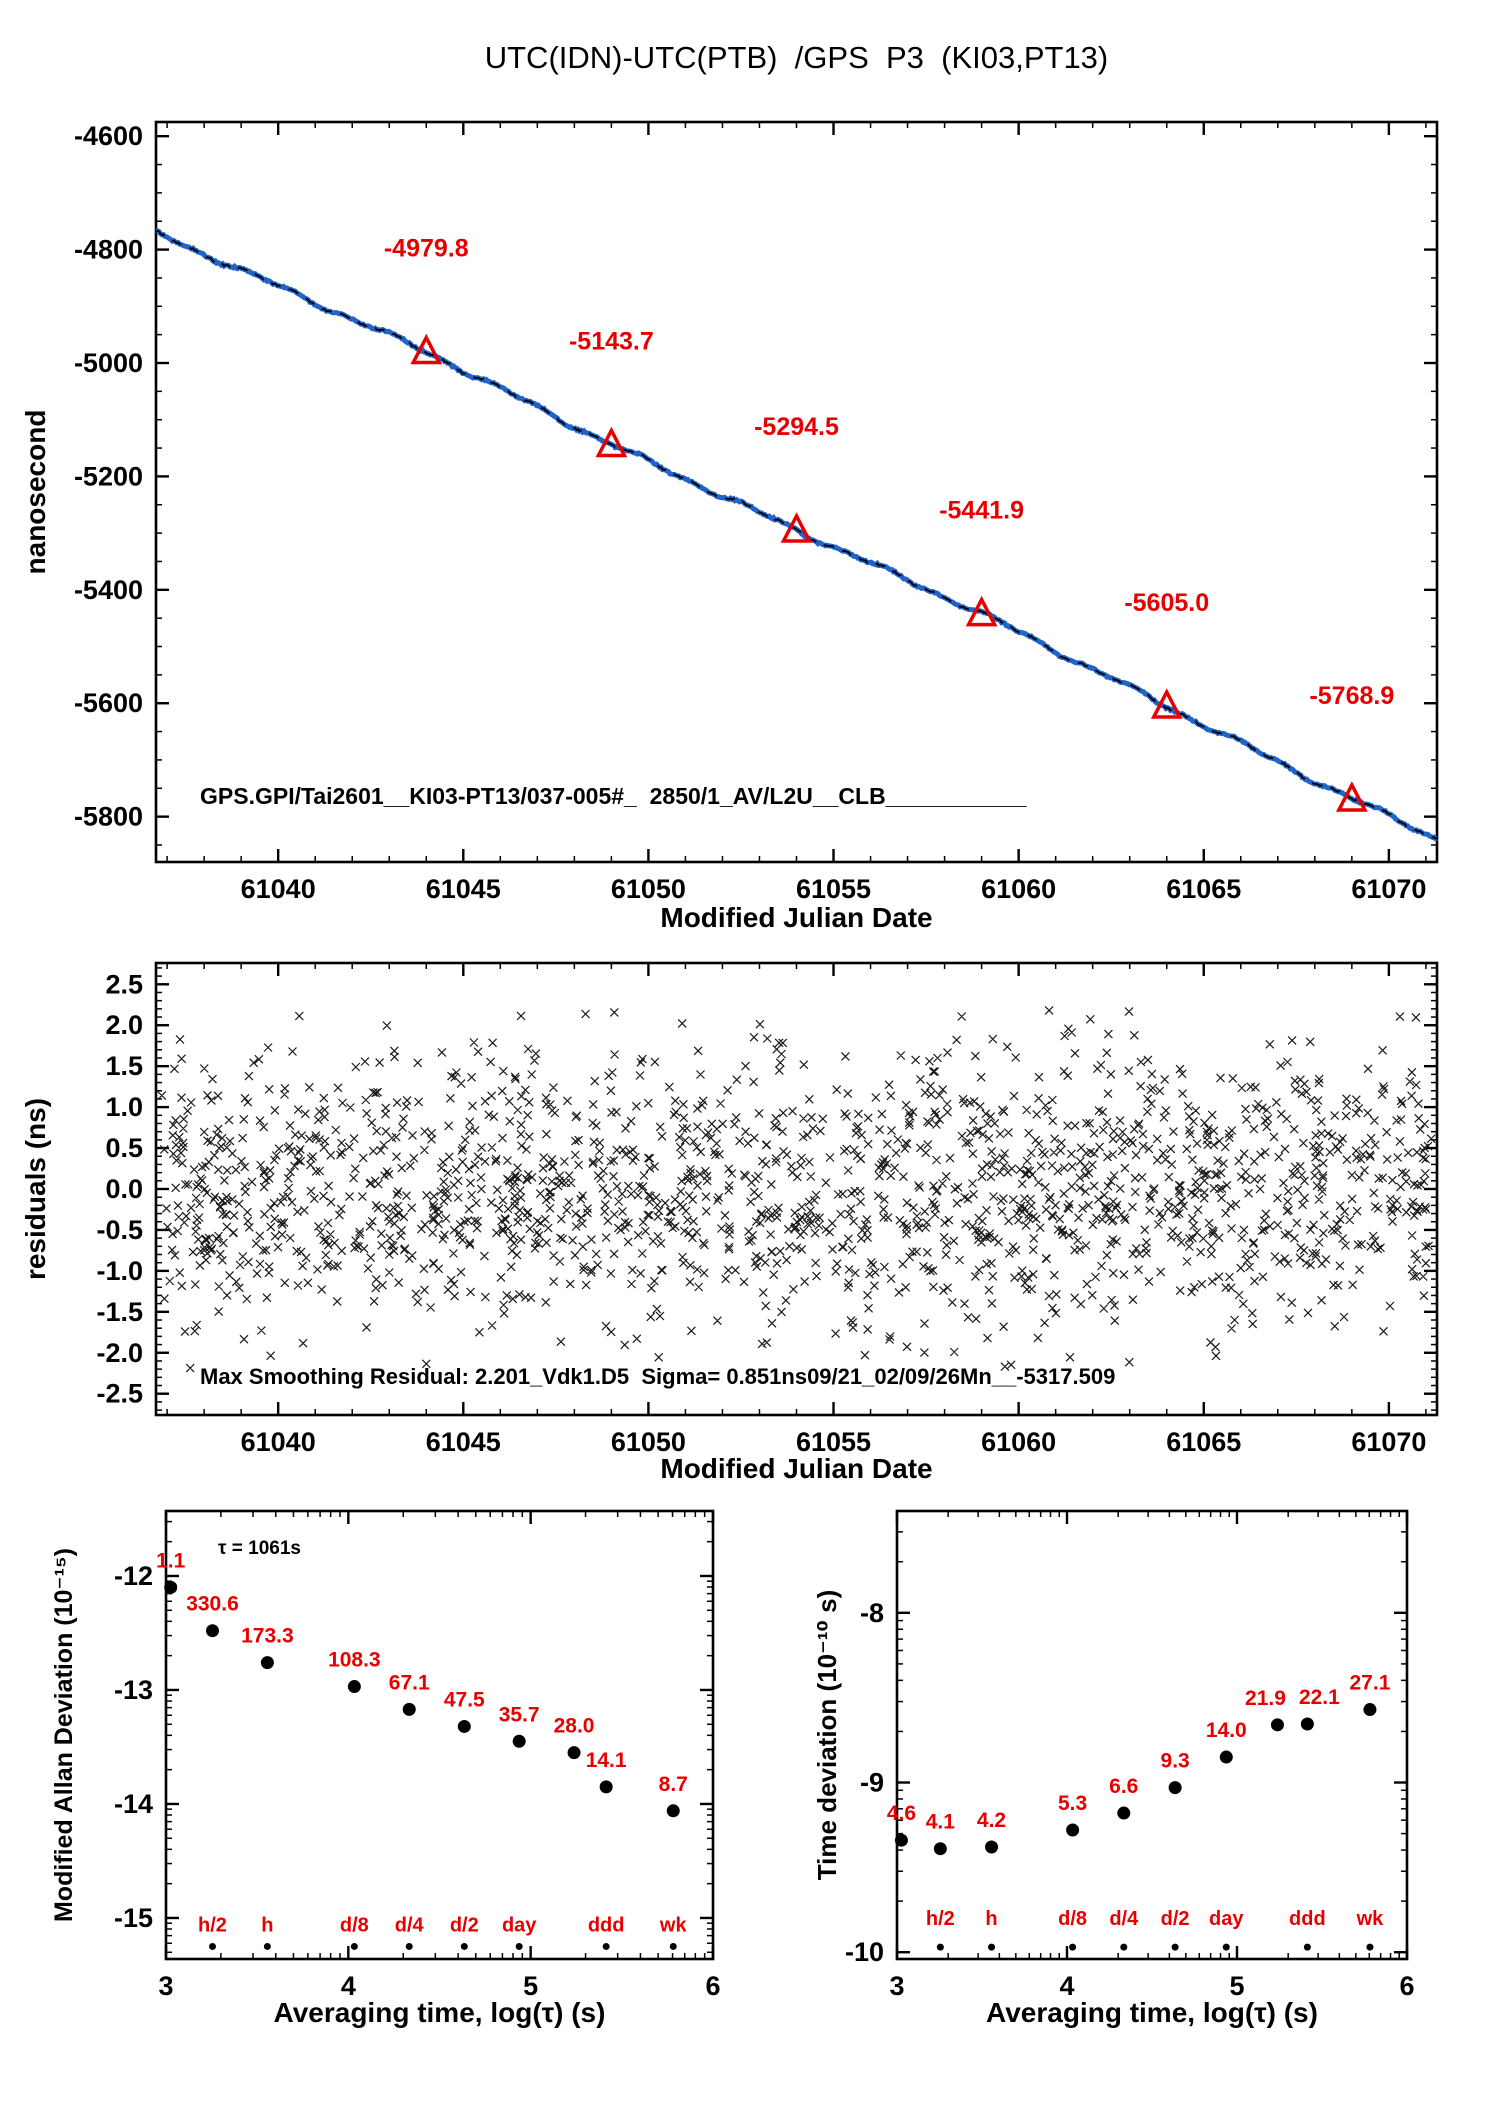 The width and height of the screenshot is (1488, 2105). What do you see at coordinates (124, 1107) in the screenshot?
I see `svg-text: 1.0` at bounding box center [124, 1107].